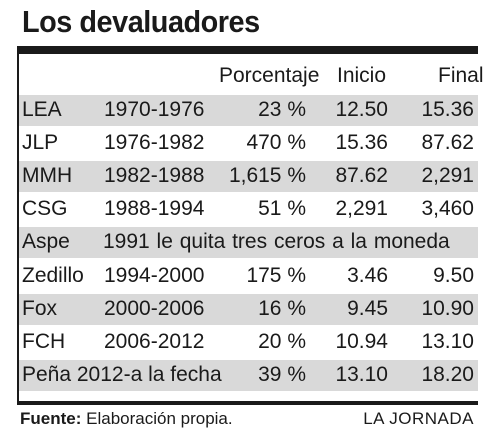  I want to click on source-label: Fuente:, so click(51, 418).